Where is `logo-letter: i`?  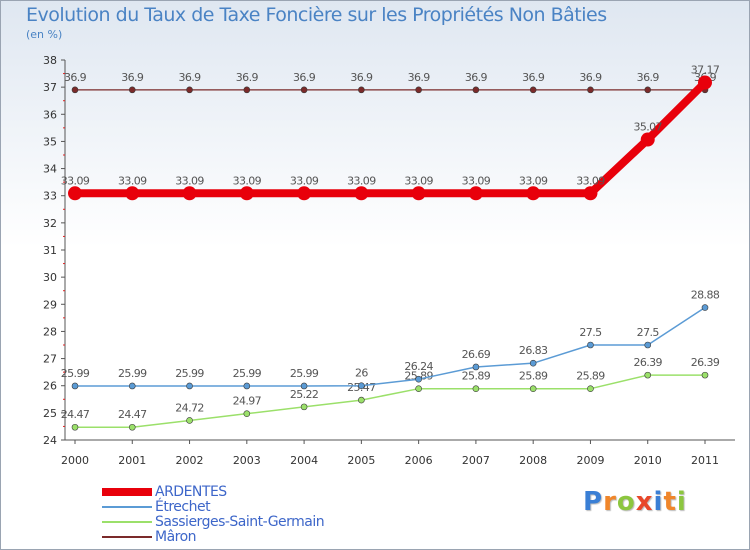
logo-letter: i is located at coordinates (658, 502).